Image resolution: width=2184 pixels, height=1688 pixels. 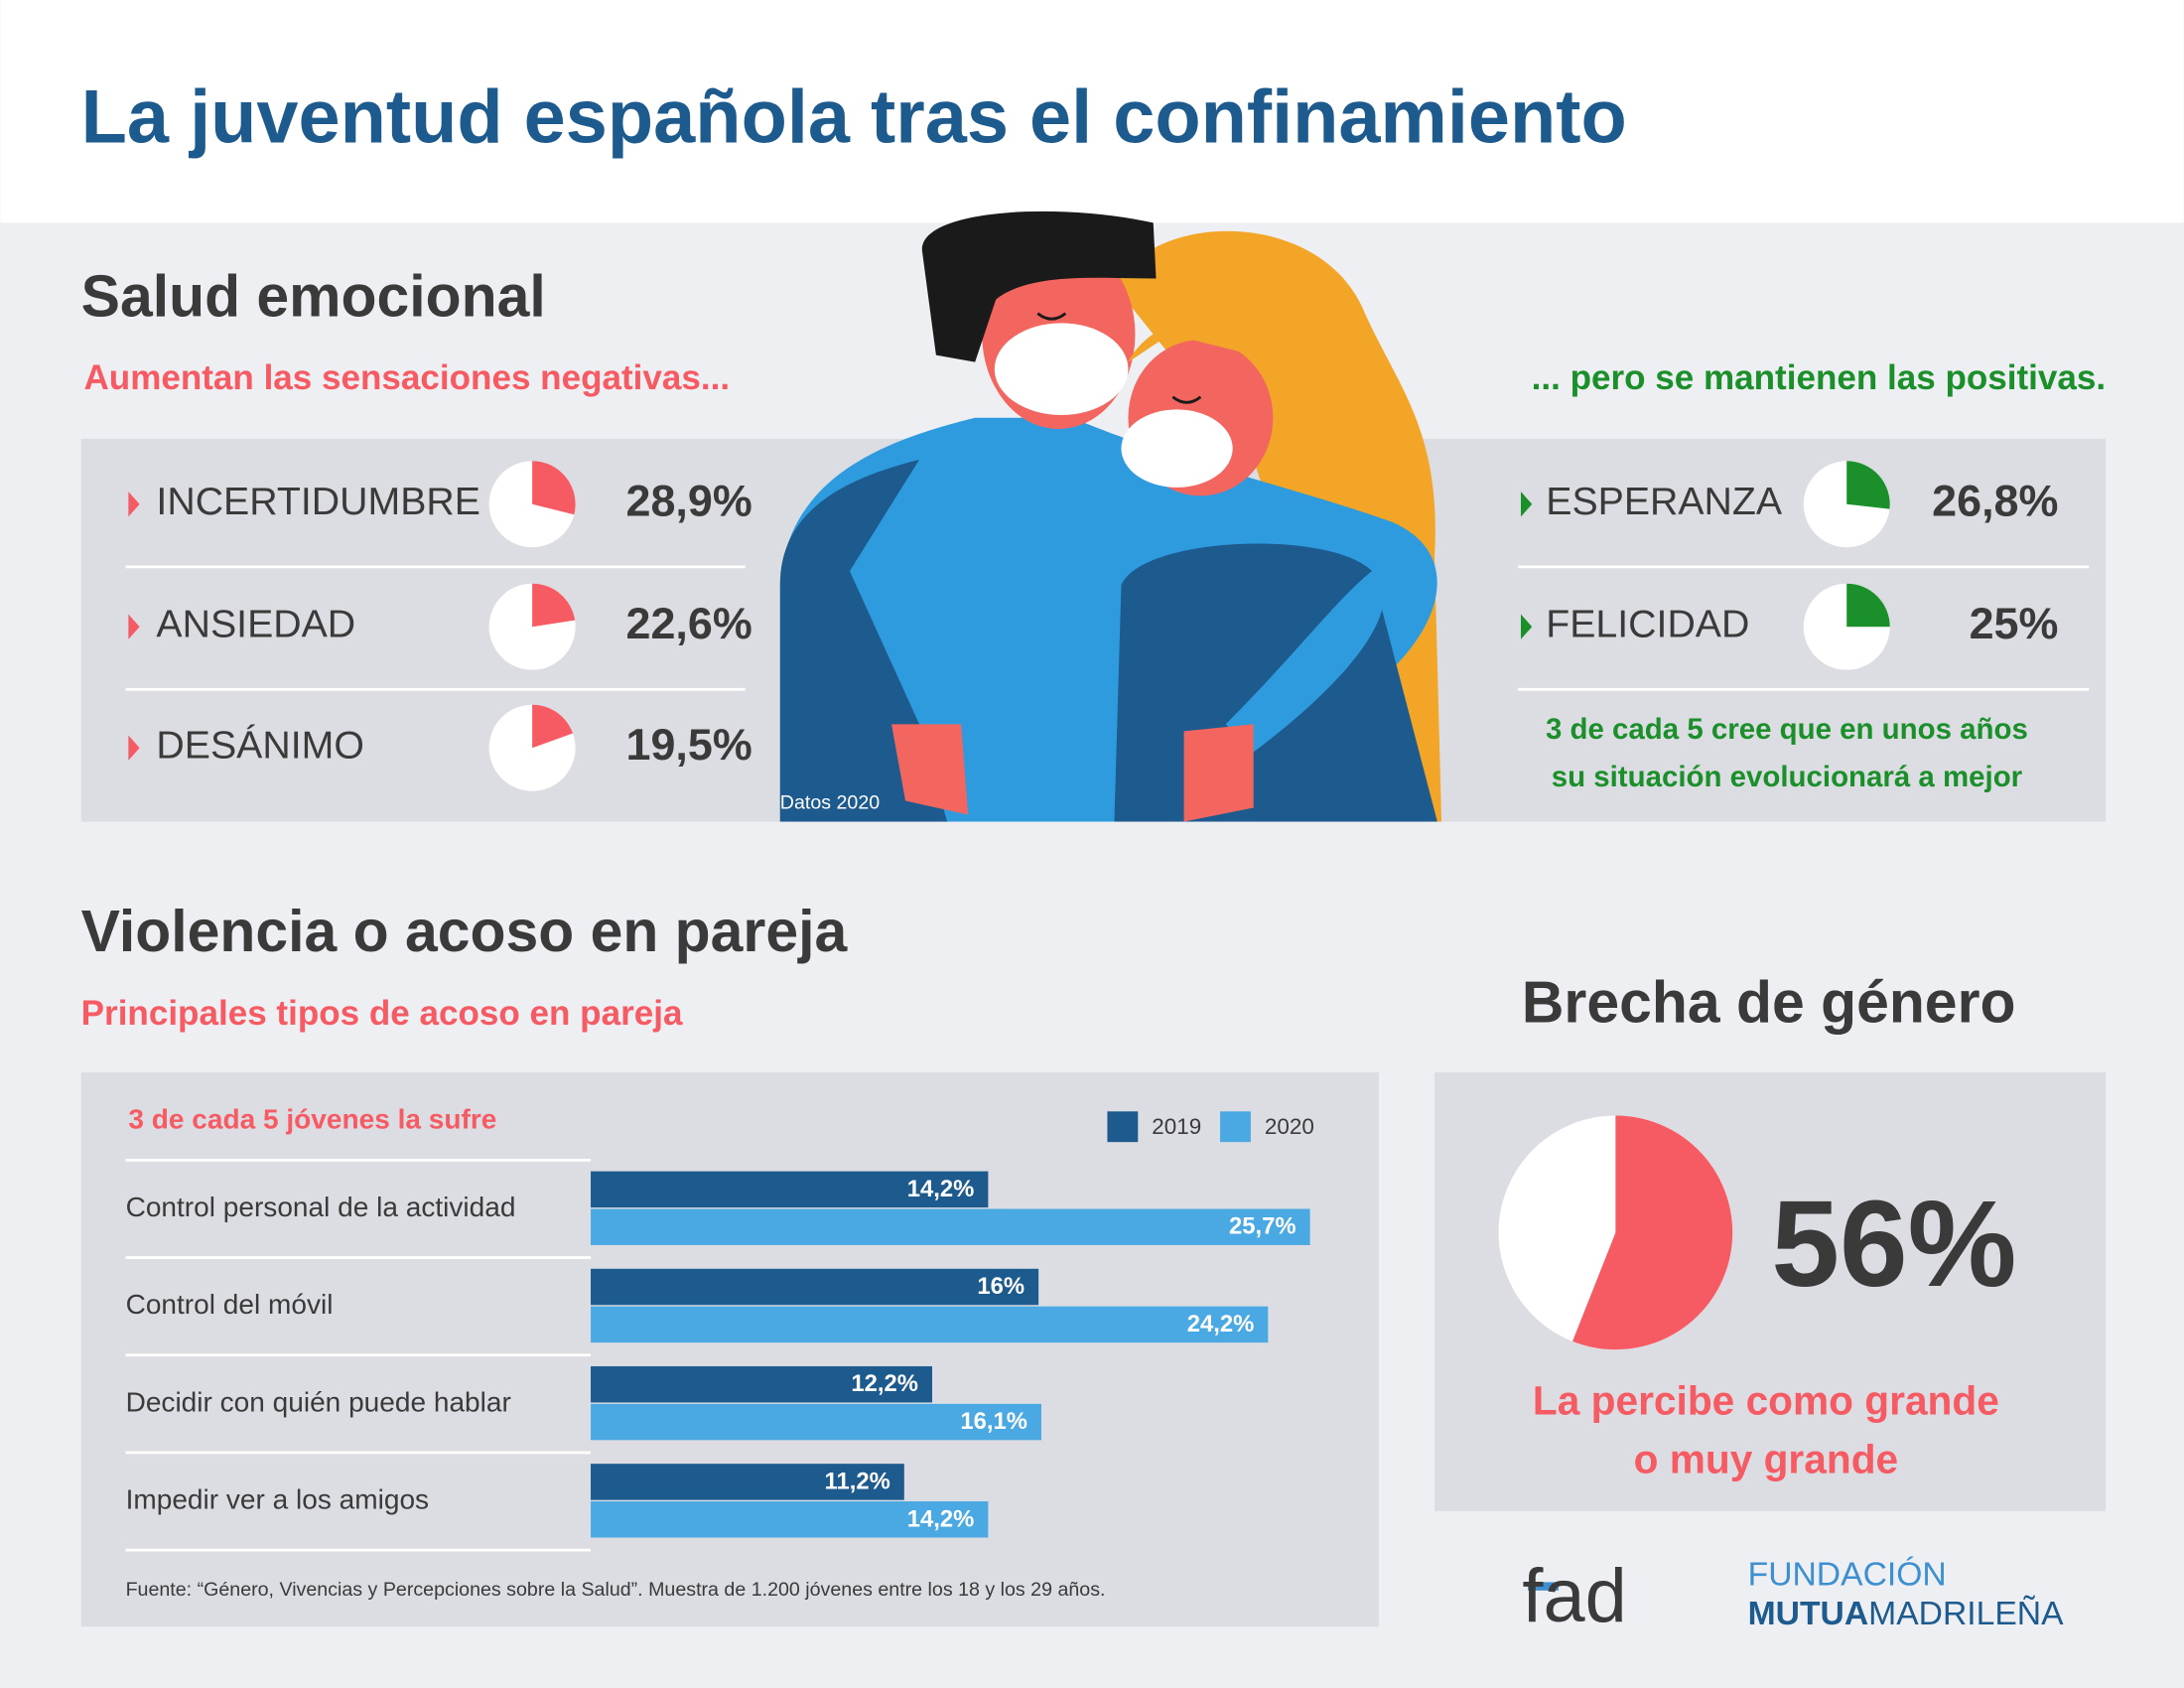 I want to click on subtitle: Principales tipos de acoso en pareja, so click(x=382, y=1013).